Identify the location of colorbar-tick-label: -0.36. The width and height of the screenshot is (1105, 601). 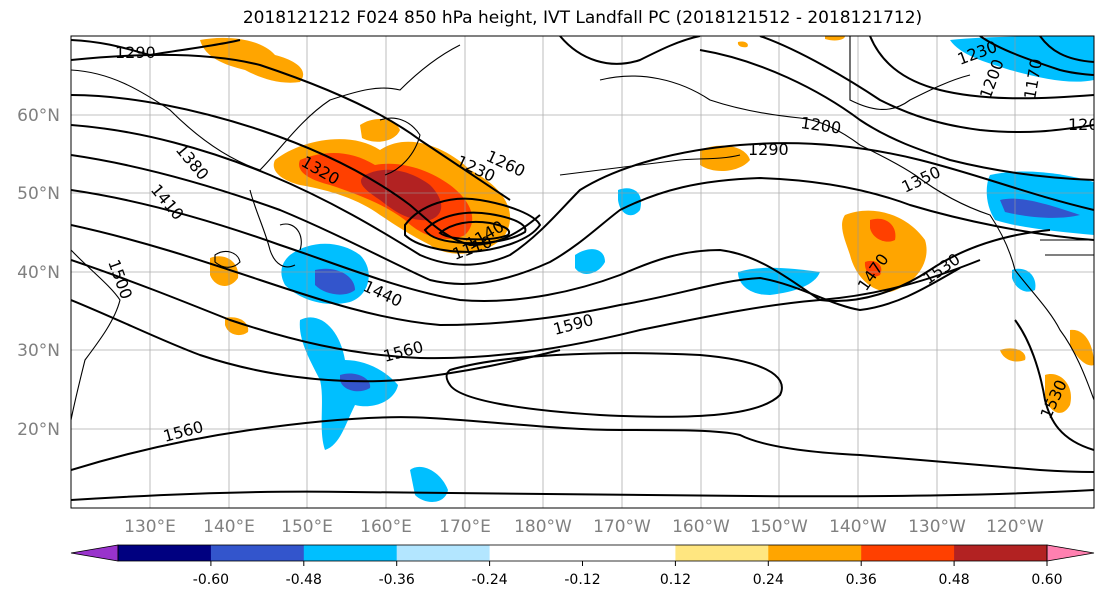
(397, 580).